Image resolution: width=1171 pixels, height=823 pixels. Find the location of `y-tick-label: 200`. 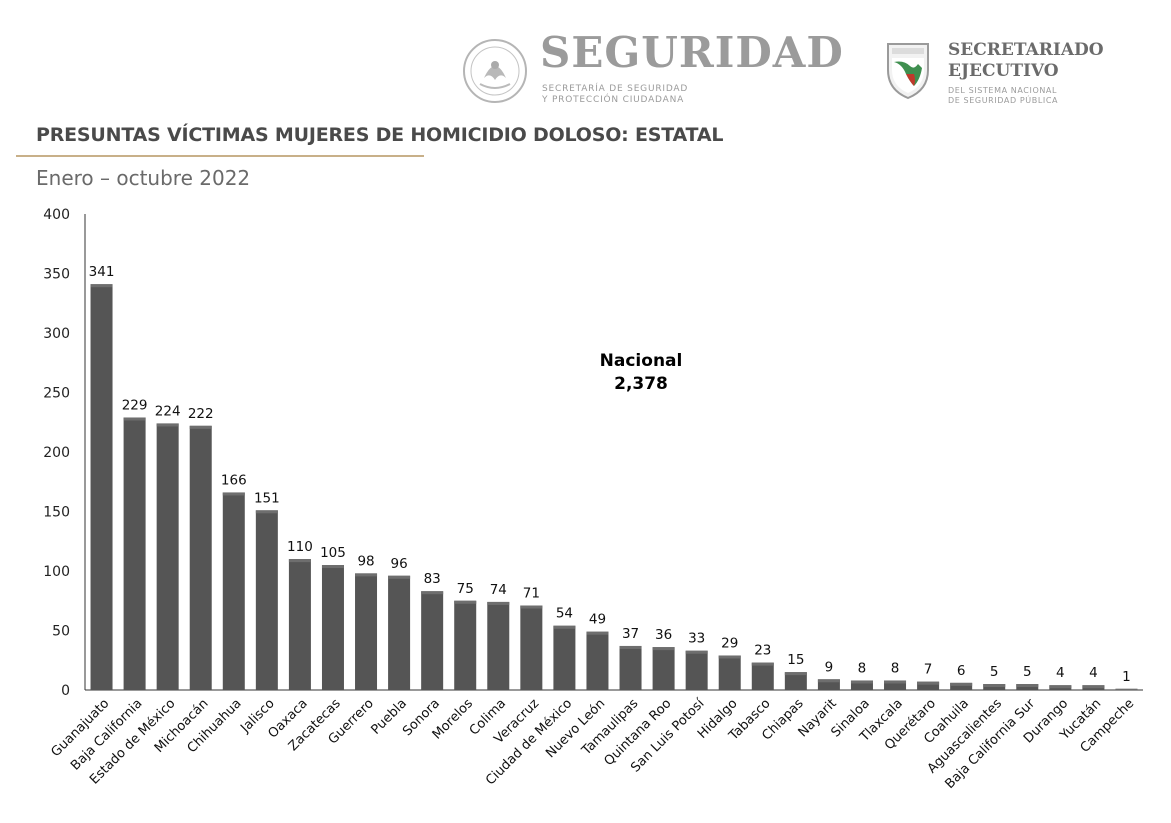

y-tick-label: 200 is located at coordinates (56, 453).